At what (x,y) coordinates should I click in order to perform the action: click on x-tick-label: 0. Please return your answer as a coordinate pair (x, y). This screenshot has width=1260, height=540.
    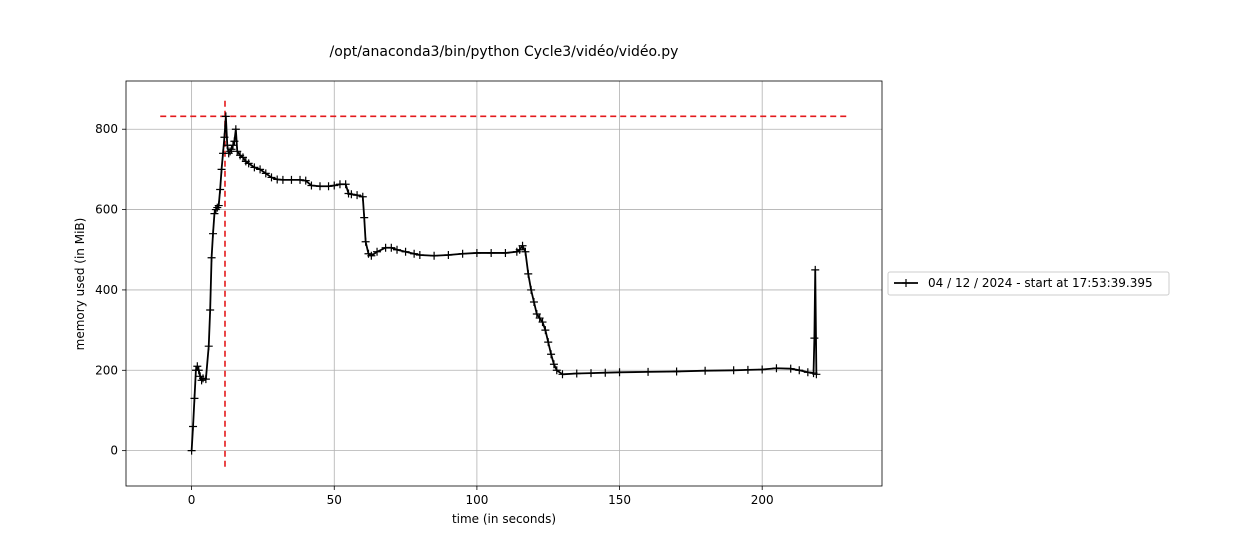
    Looking at the image, I should click on (192, 500).